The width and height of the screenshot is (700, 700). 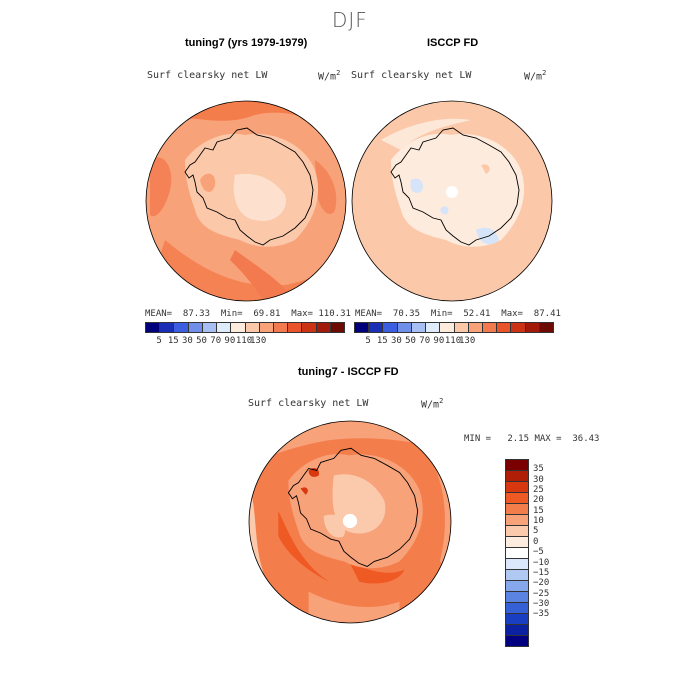 I want to click on panel2-units: W/m2, so click(x=535, y=76).